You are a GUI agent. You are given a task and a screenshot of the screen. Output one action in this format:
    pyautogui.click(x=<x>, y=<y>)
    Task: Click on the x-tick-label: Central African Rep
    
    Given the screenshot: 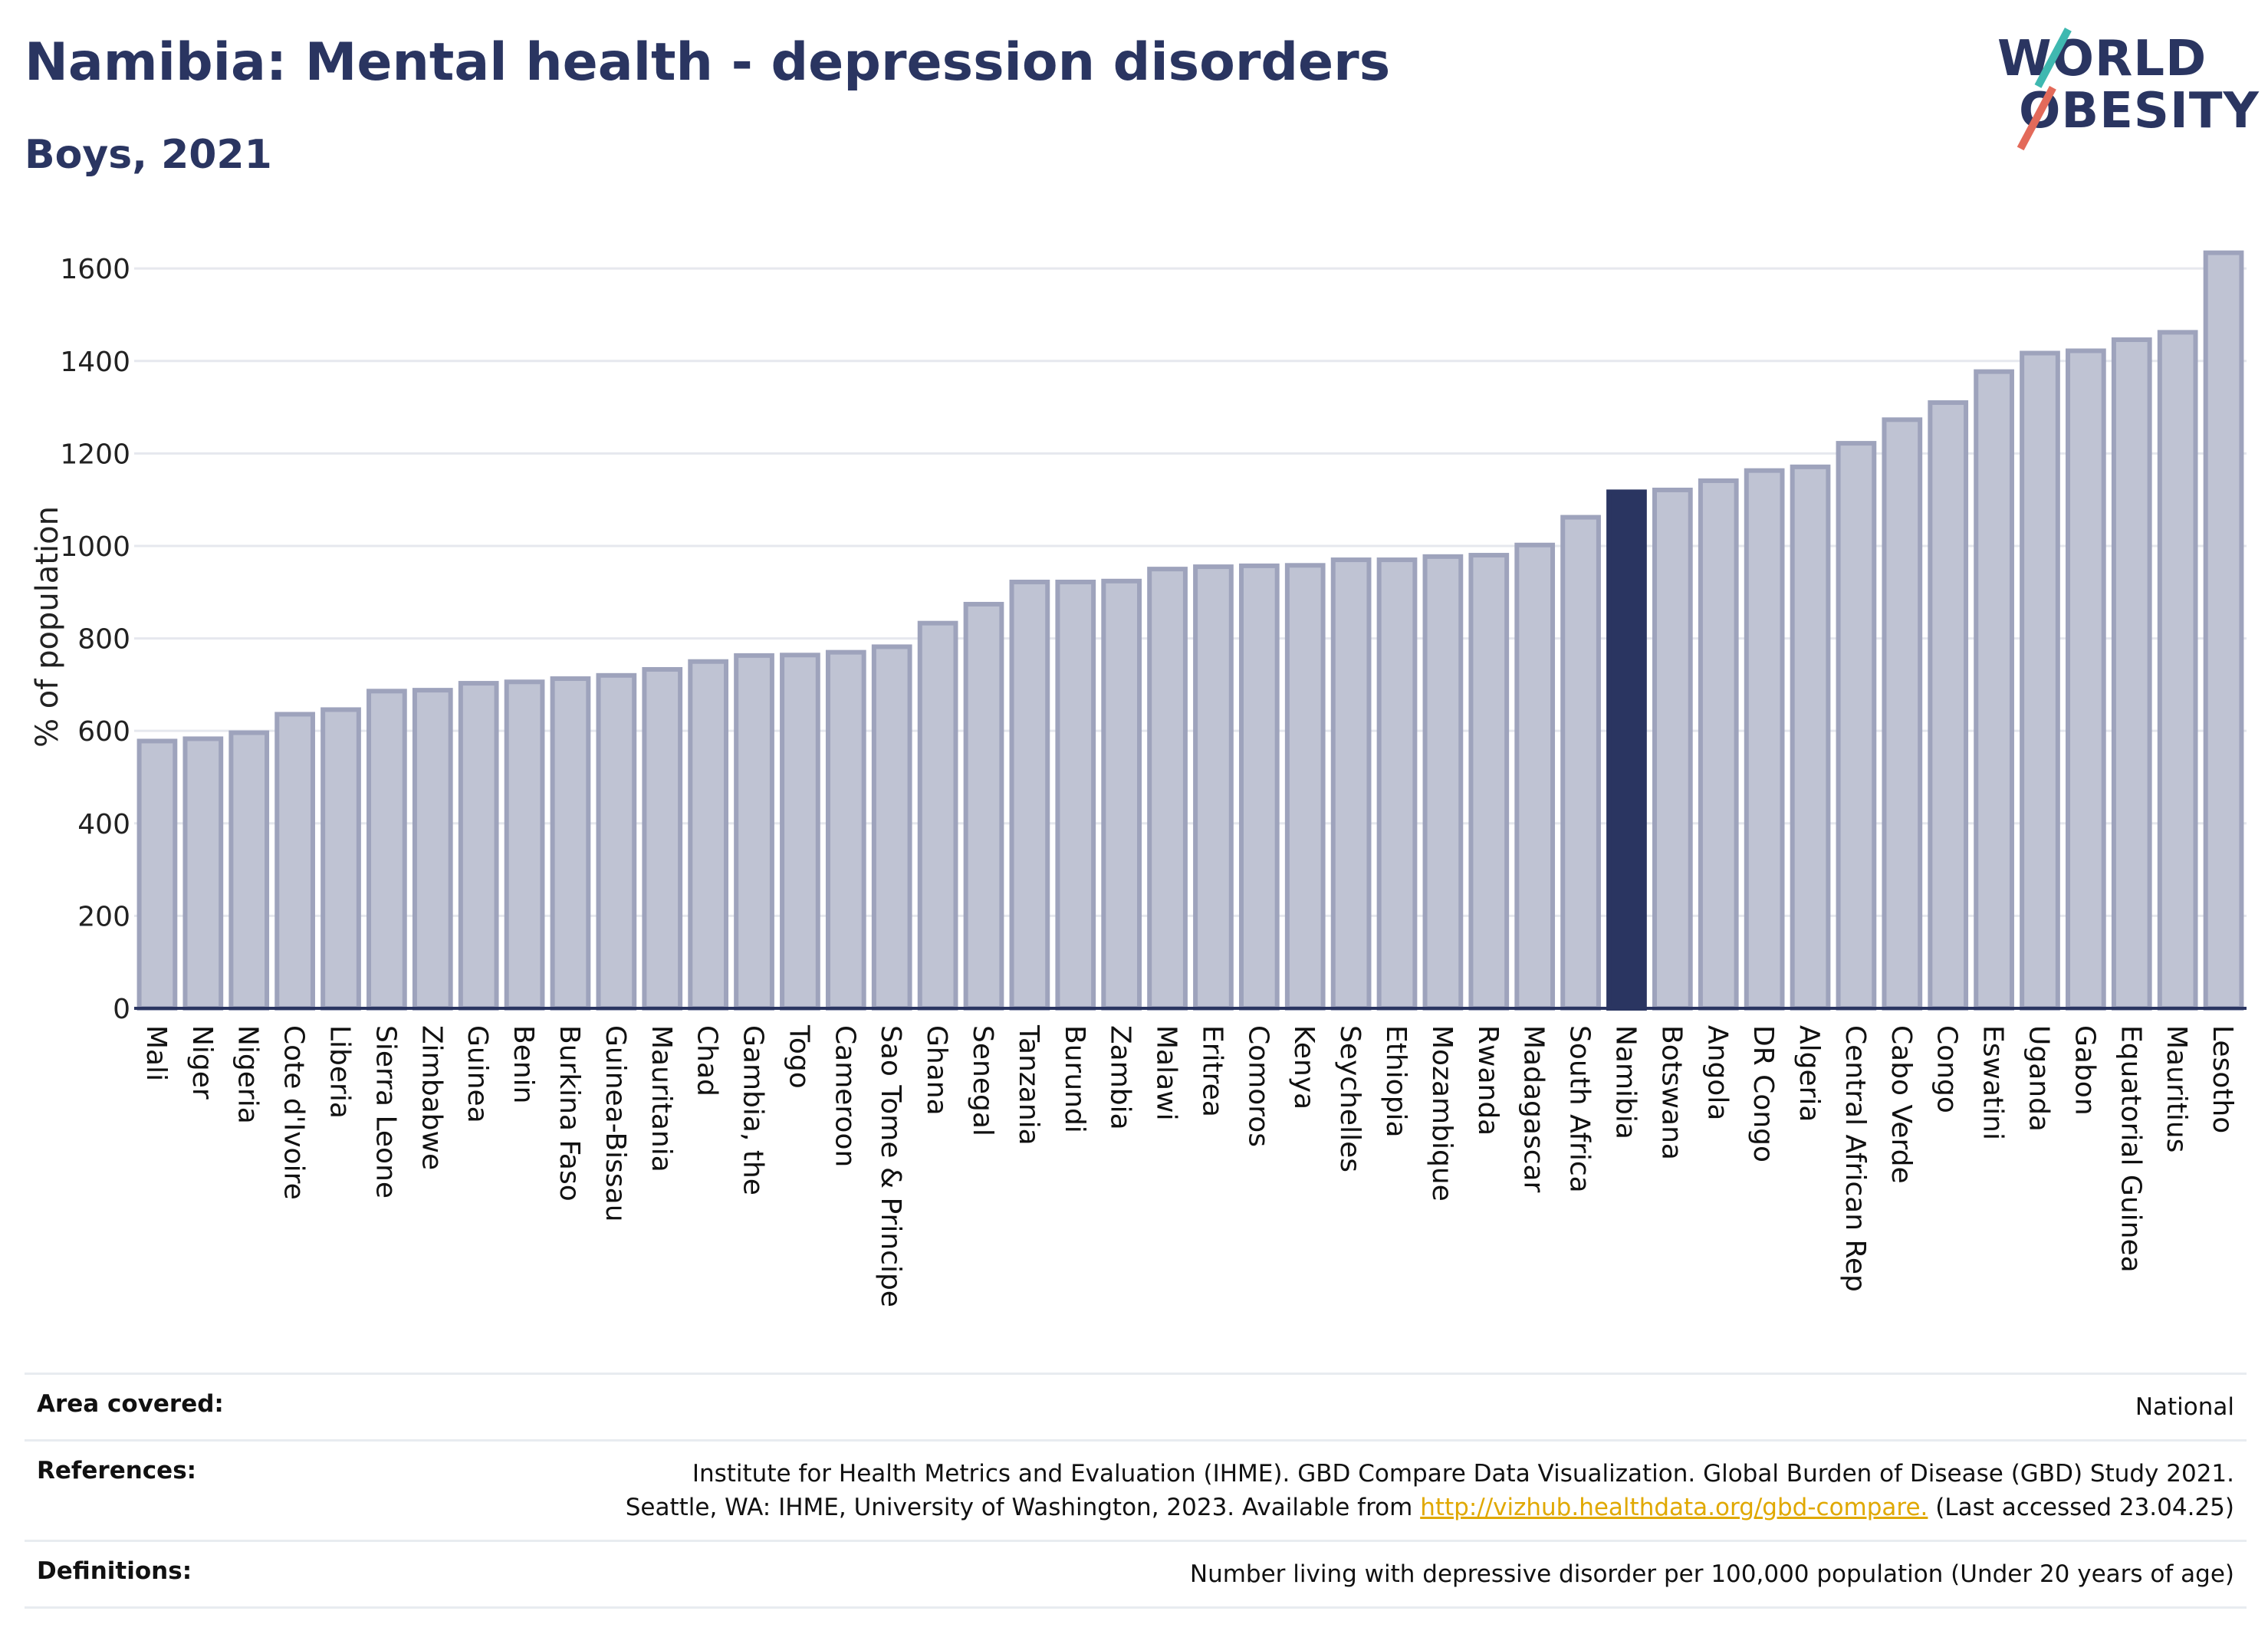 What is the action you would take?
    pyautogui.click(x=1855, y=1159)
    